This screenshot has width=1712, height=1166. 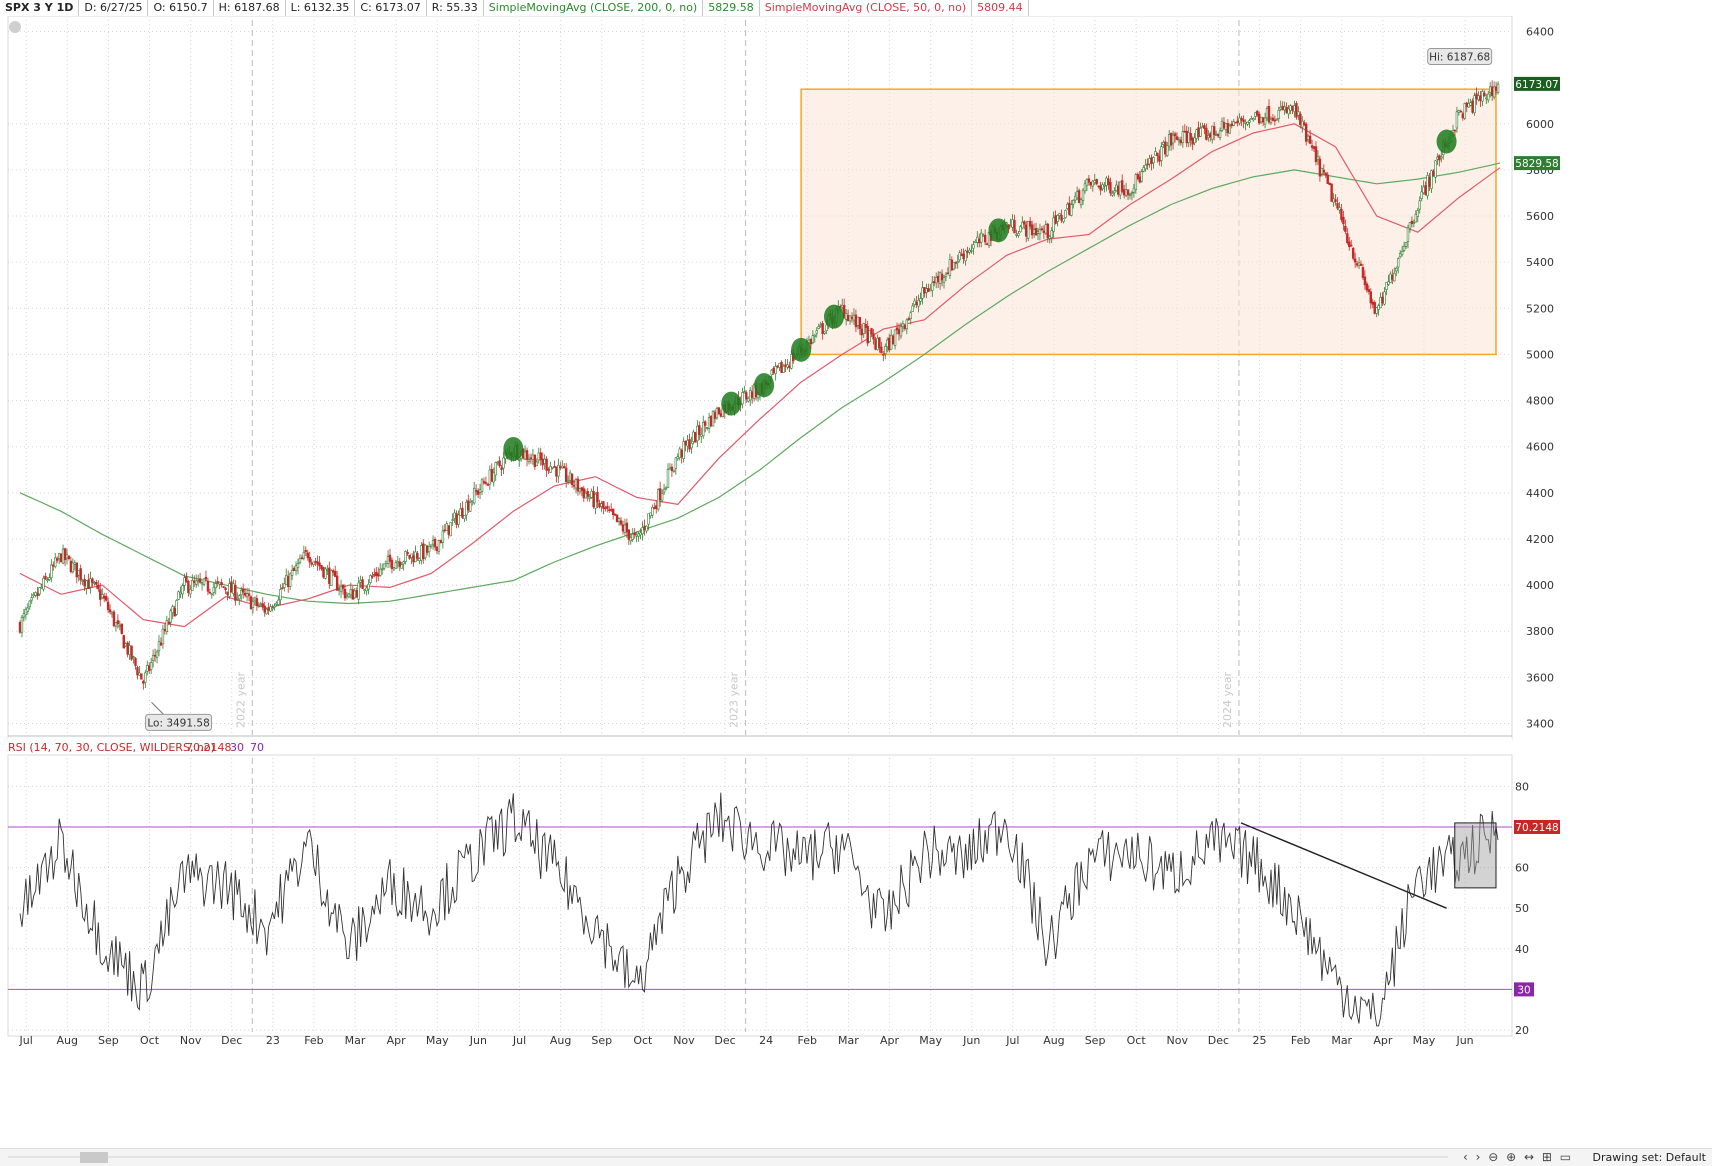 I want to click on symbol-label: SPX 3 Y 1D, so click(x=40, y=8).